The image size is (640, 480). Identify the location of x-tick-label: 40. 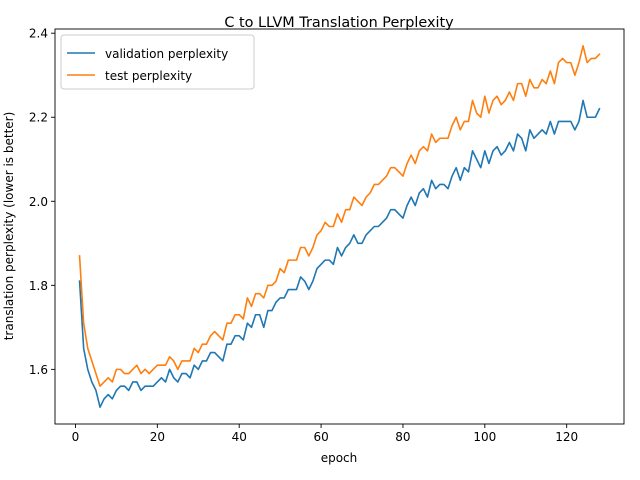
(239, 437).